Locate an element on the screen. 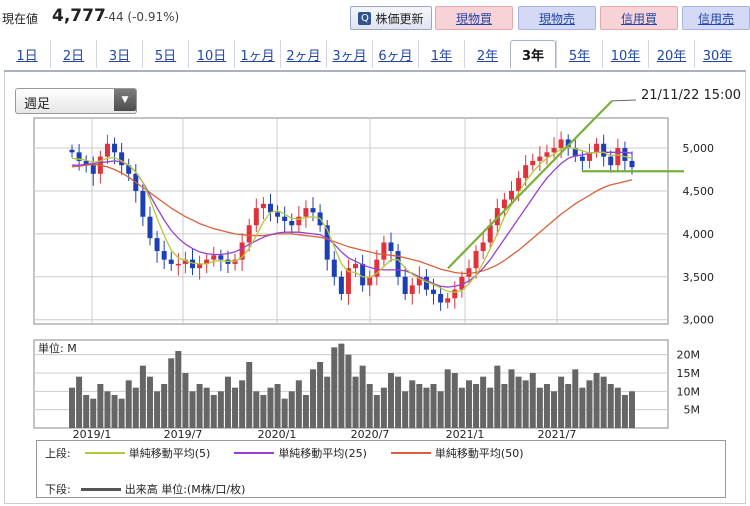 This screenshot has height=506, width=750. tab-15: 30年 is located at coordinates (717, 54).